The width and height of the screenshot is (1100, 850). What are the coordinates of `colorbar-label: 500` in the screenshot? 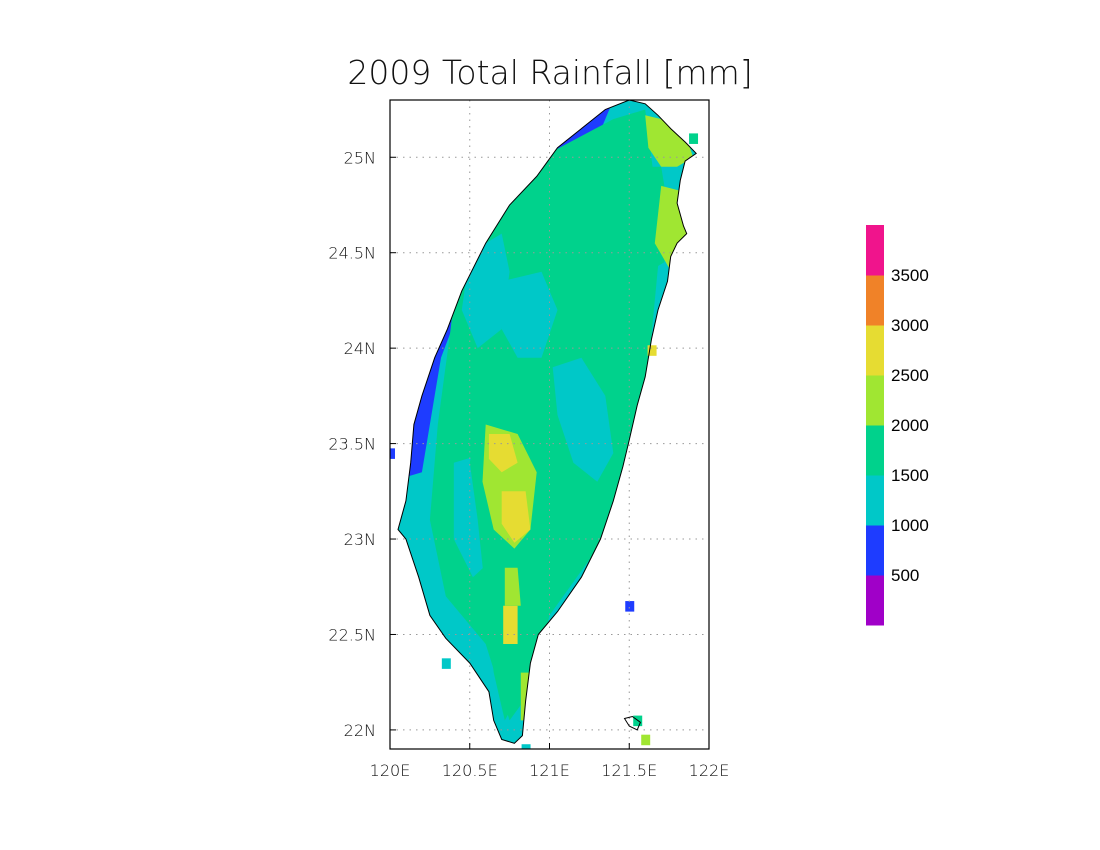 It's located at (905, 575).